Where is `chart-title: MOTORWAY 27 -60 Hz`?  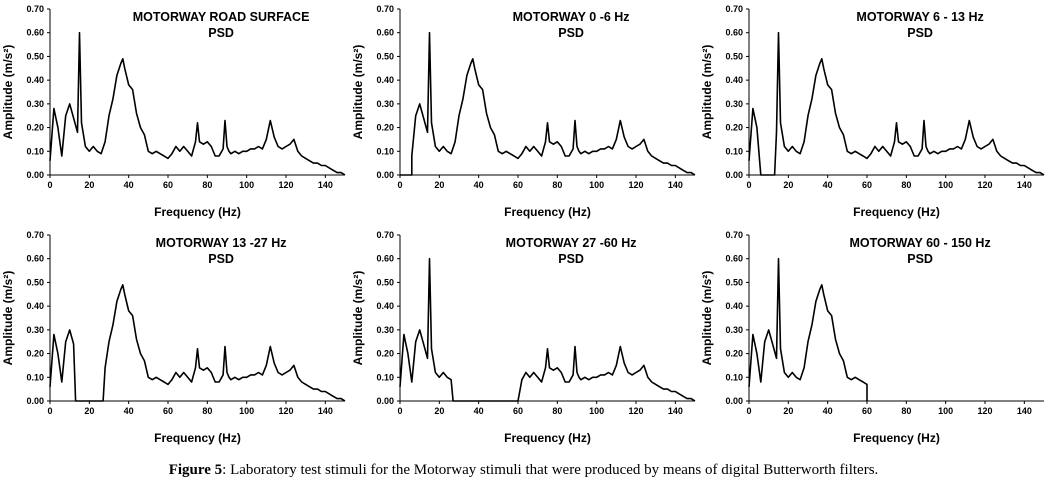
chart-title: MOTORWAY 27 -60 Hz is located at coordinates (571, 243).